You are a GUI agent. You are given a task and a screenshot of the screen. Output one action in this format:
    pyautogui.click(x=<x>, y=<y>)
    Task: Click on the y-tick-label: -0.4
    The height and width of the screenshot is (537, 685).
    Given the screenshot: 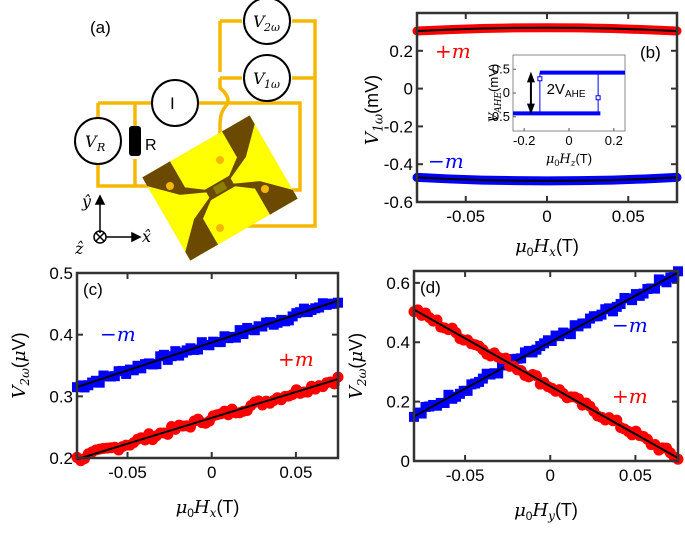 What is the action you would take?
    pyautogui.click(x=398, y=164)
    